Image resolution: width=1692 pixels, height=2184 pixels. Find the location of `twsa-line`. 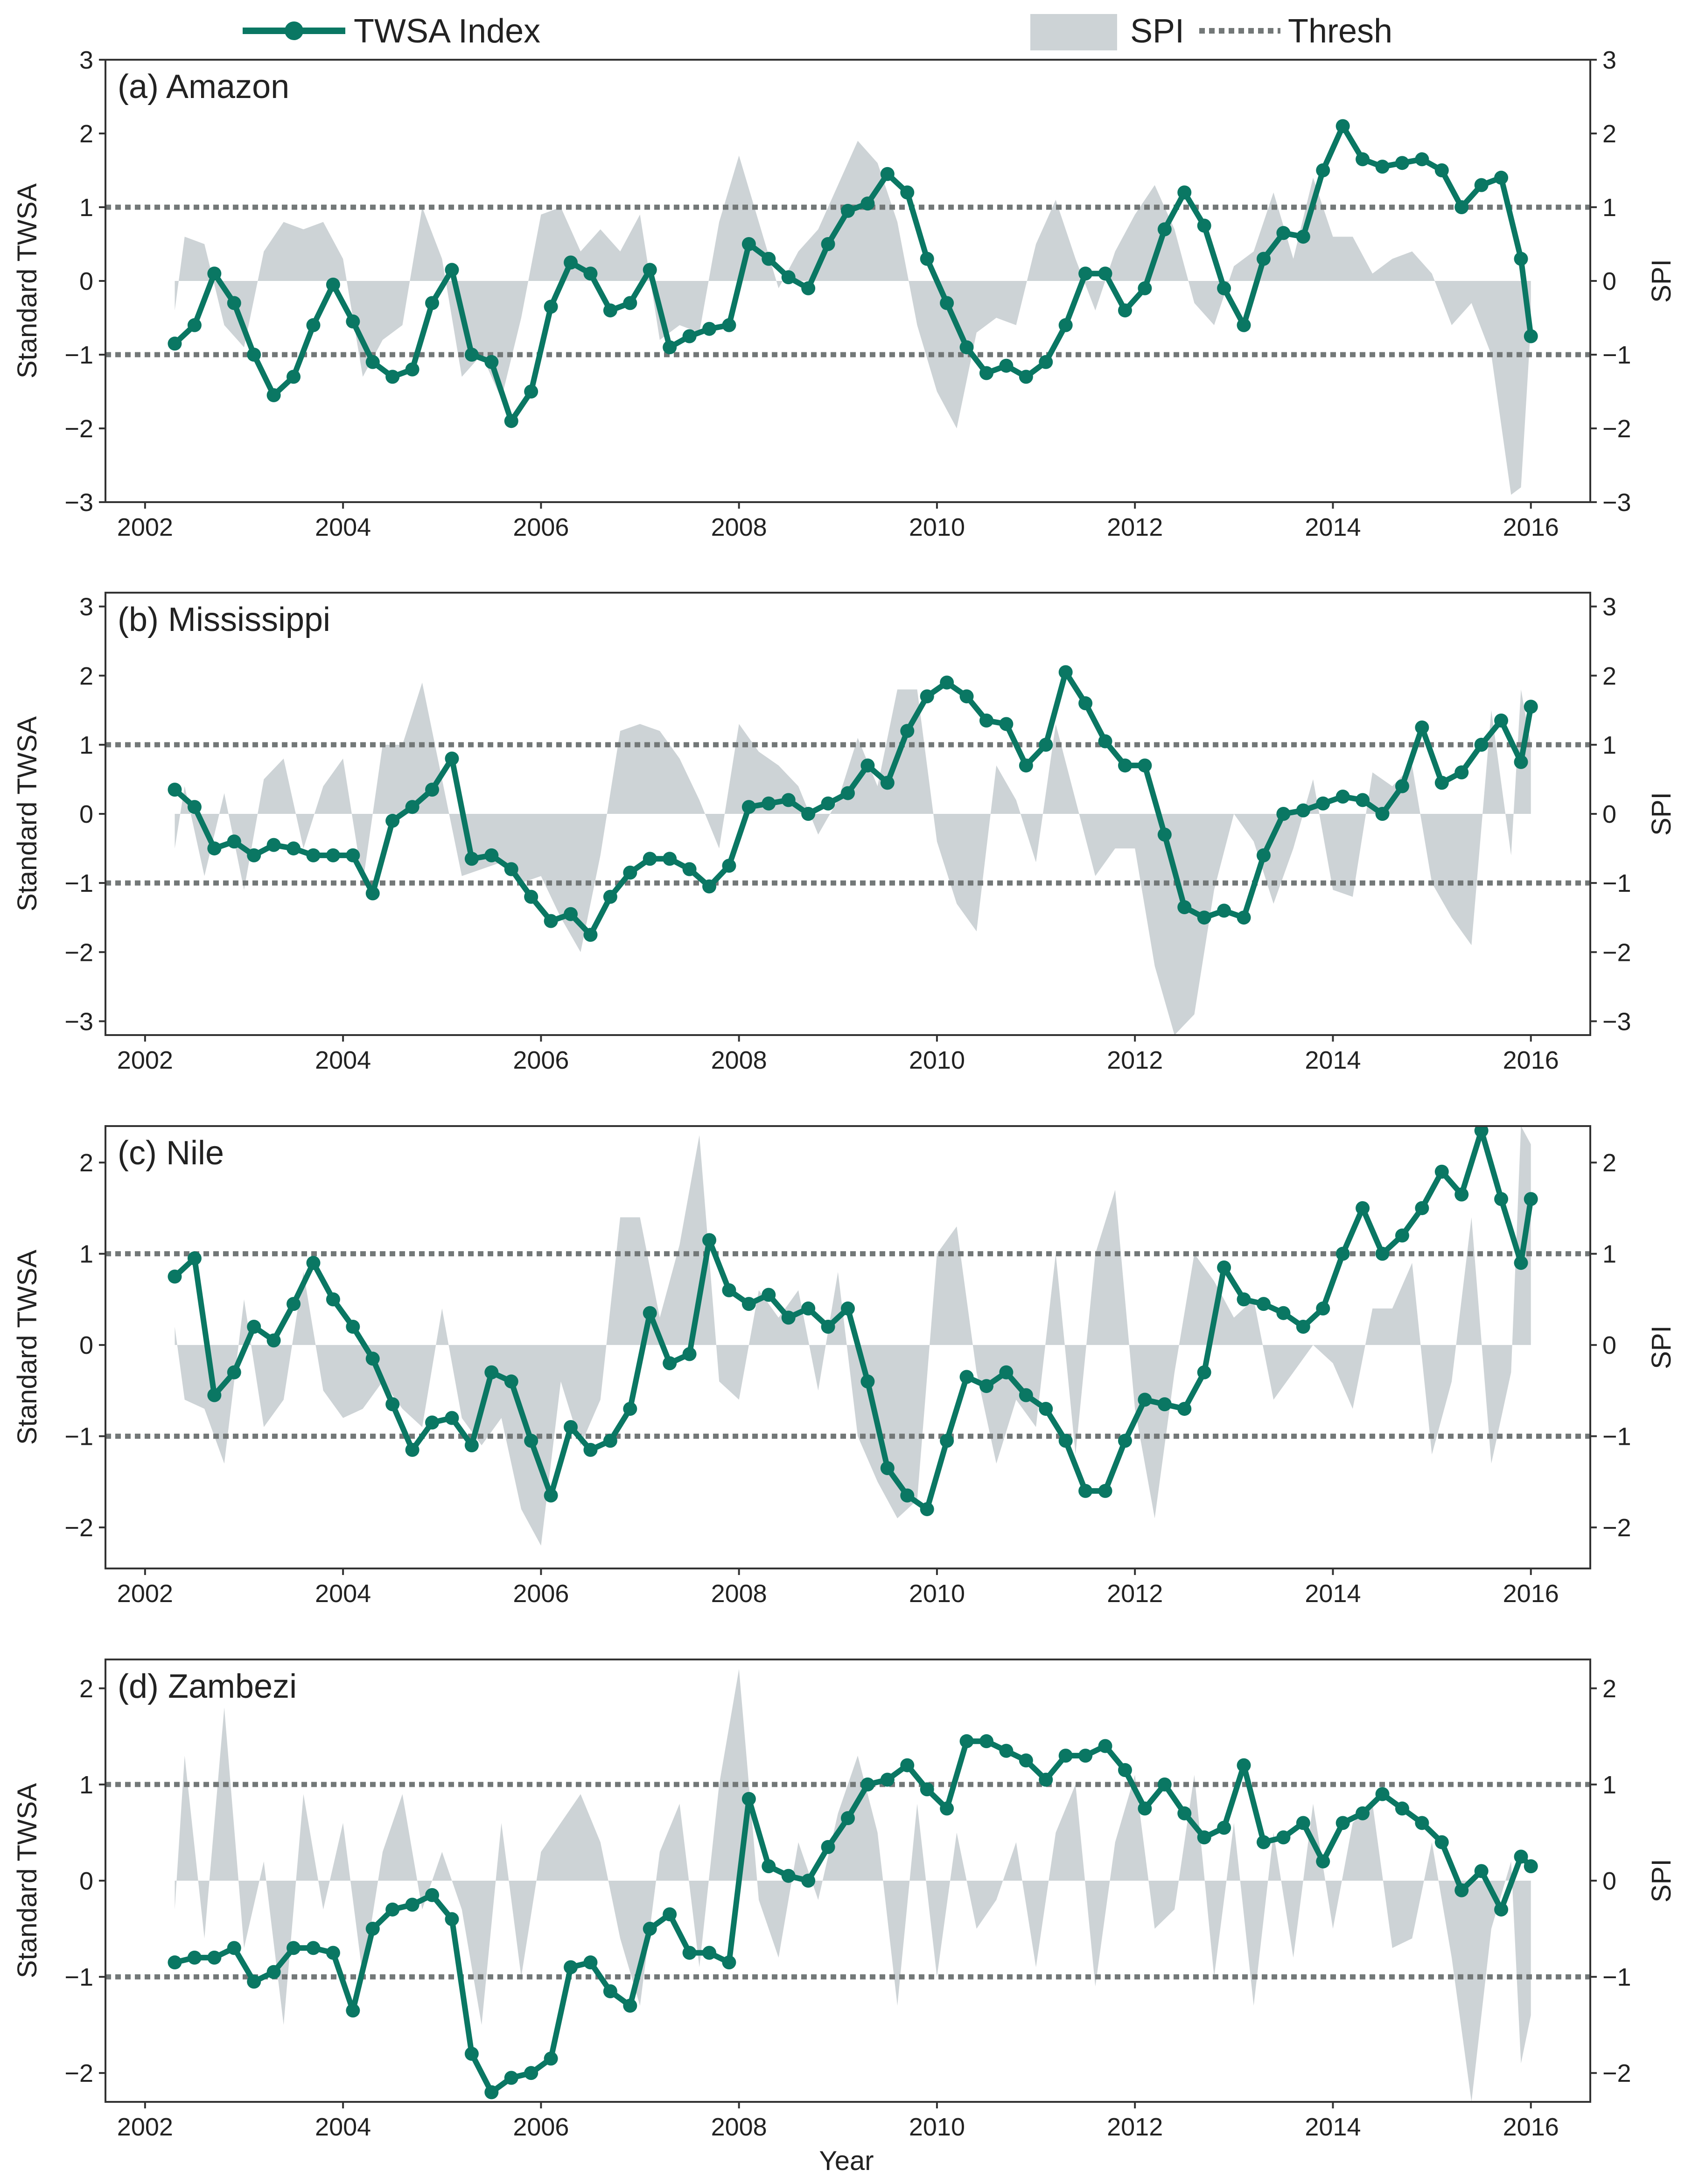

twsa-line is located at coordinates (853, 1319).